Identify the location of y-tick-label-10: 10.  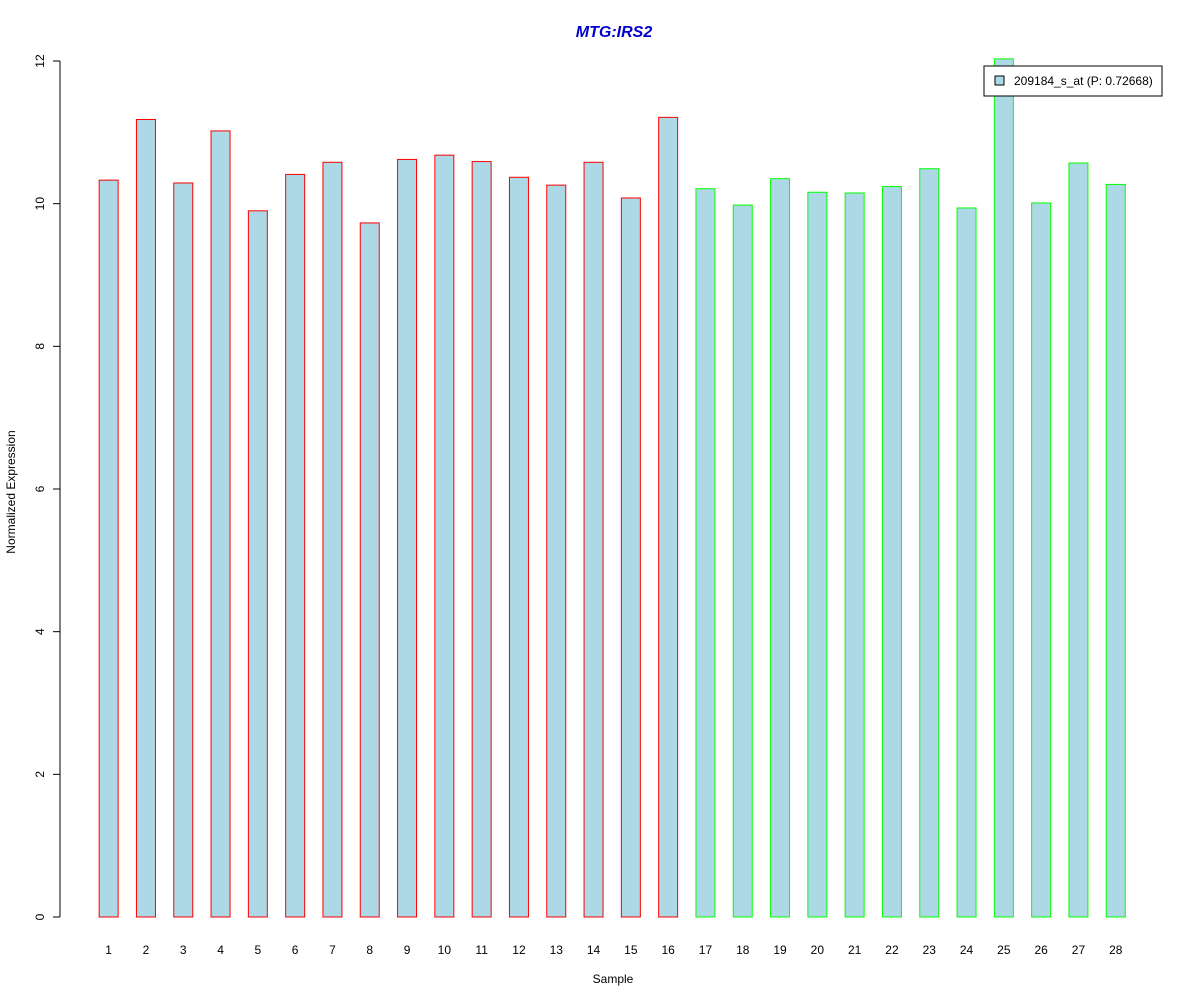
(40, 204).